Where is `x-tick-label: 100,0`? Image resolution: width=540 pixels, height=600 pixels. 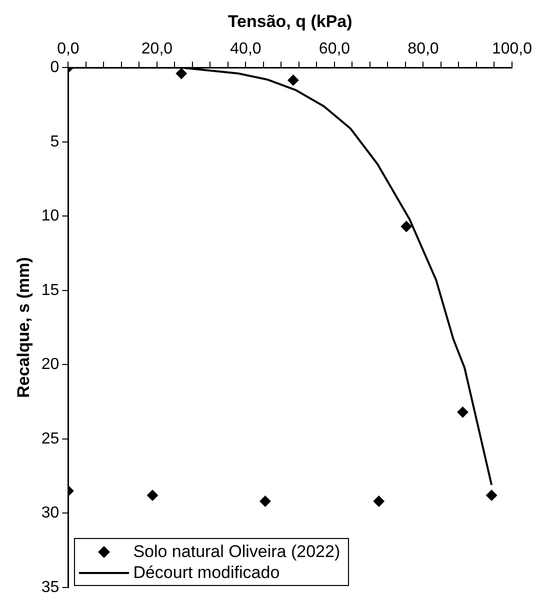
x-tick-label: 100,0 is located at coordinates (512, 49).